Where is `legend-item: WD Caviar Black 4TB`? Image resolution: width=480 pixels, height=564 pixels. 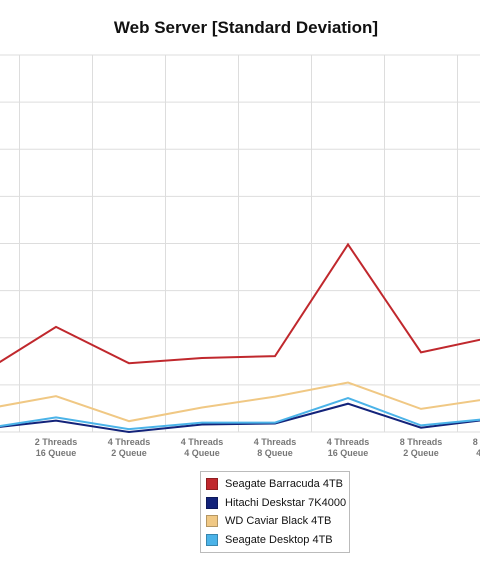 legend-item: WD Caviar Black 4TB is located at coordinates (275, 521).